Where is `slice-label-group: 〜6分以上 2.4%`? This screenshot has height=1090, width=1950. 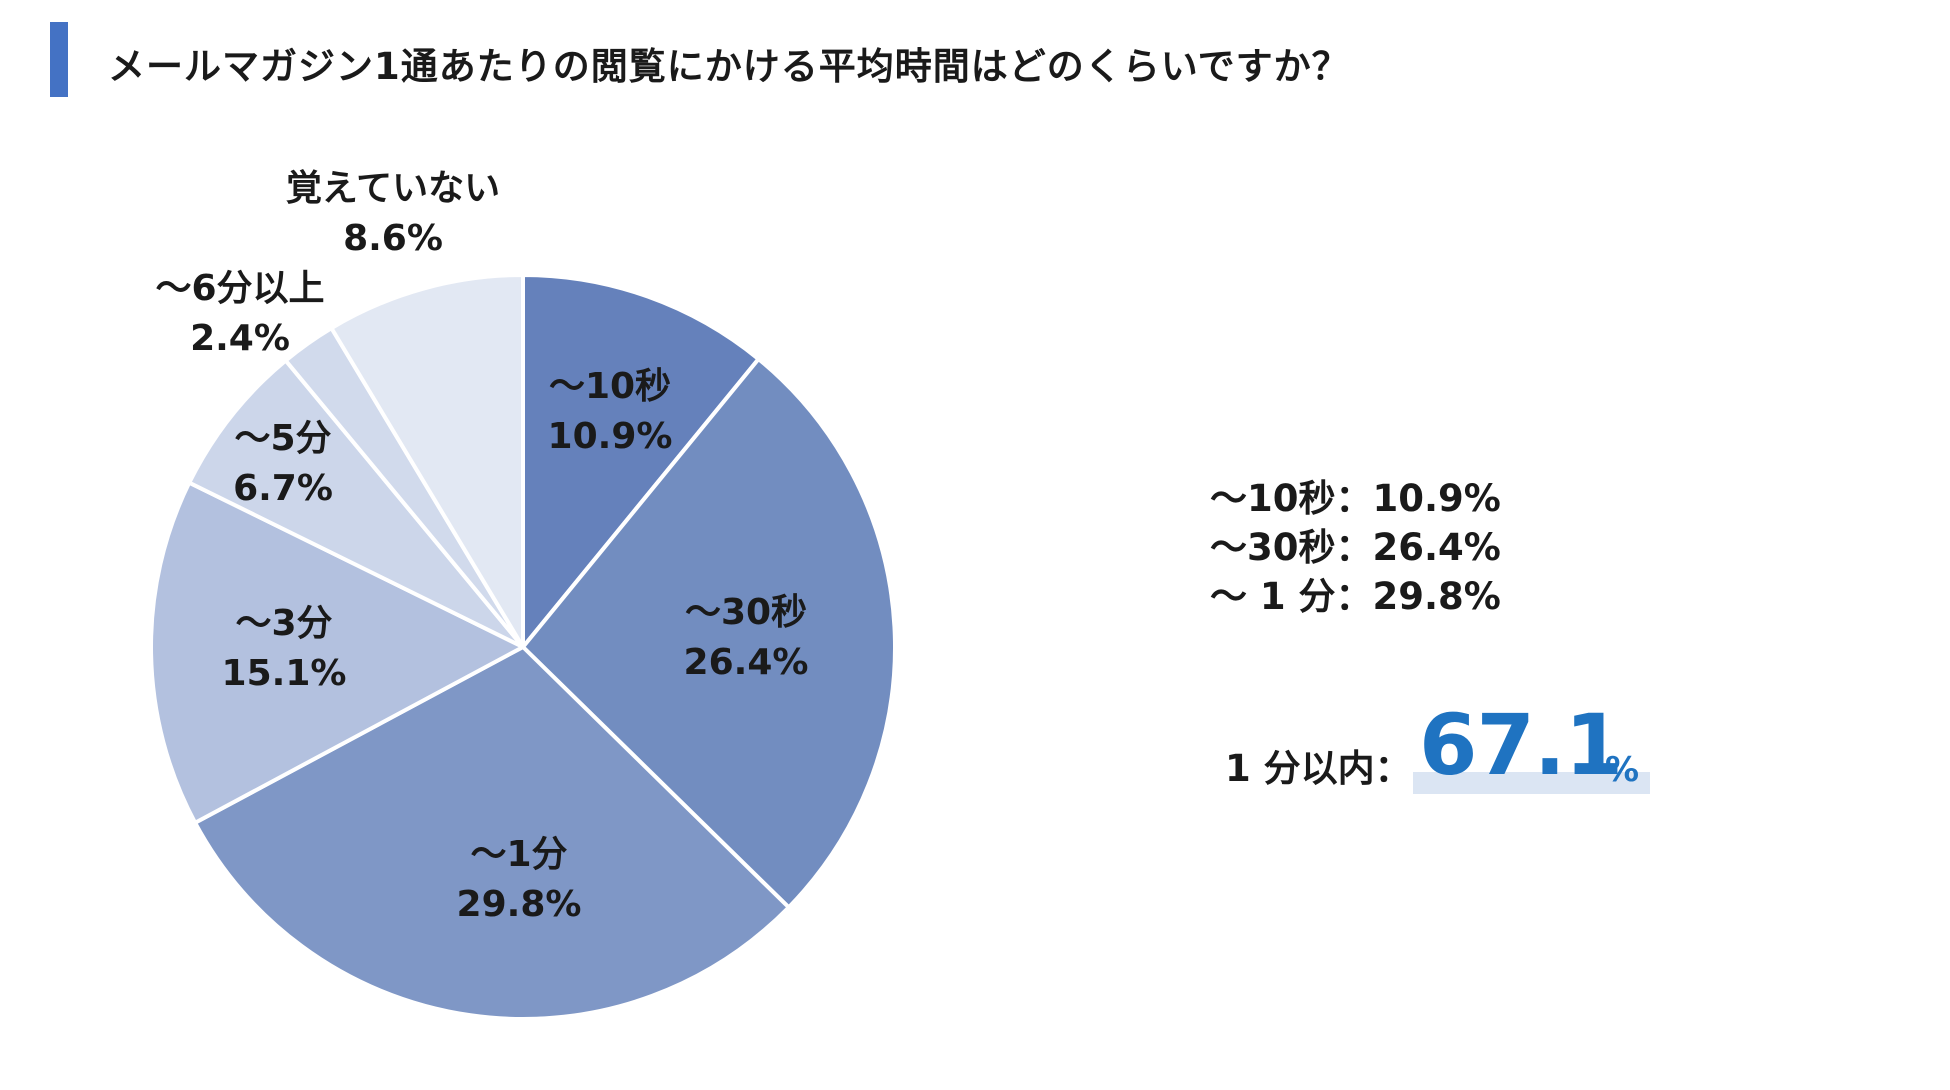 slice-label-group: 〜6分以上 2.4% is located at coordinates (239, 313).